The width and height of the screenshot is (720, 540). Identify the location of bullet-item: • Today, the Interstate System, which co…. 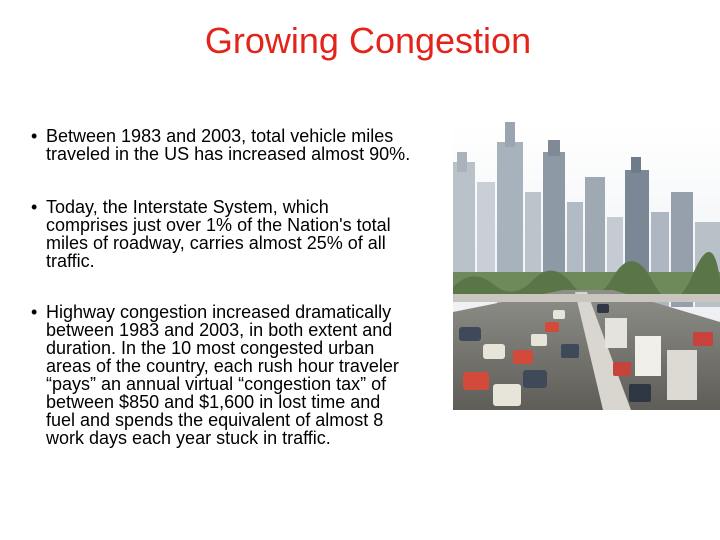
(238, 234).